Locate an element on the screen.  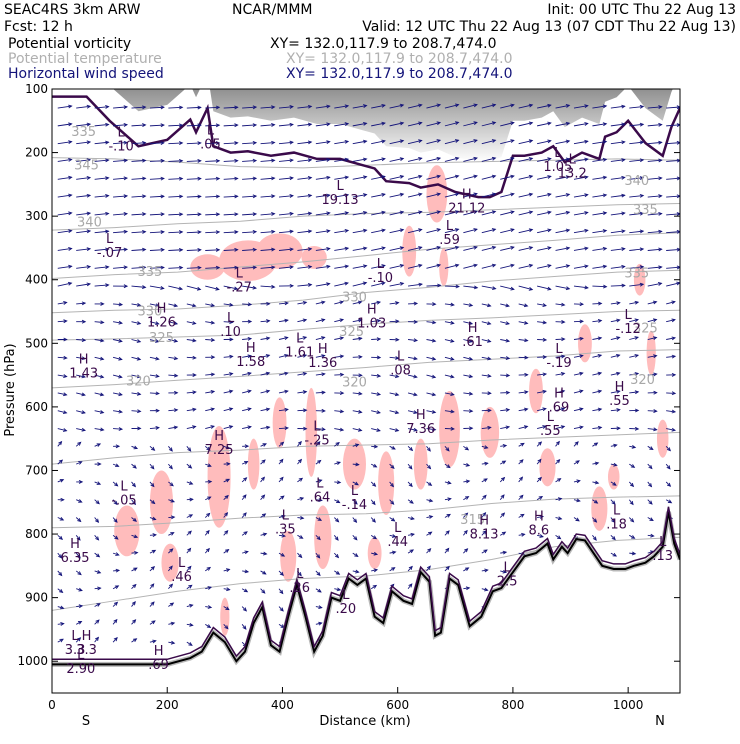
pv-extremum-kind: L is located at coordinates (240, 274).